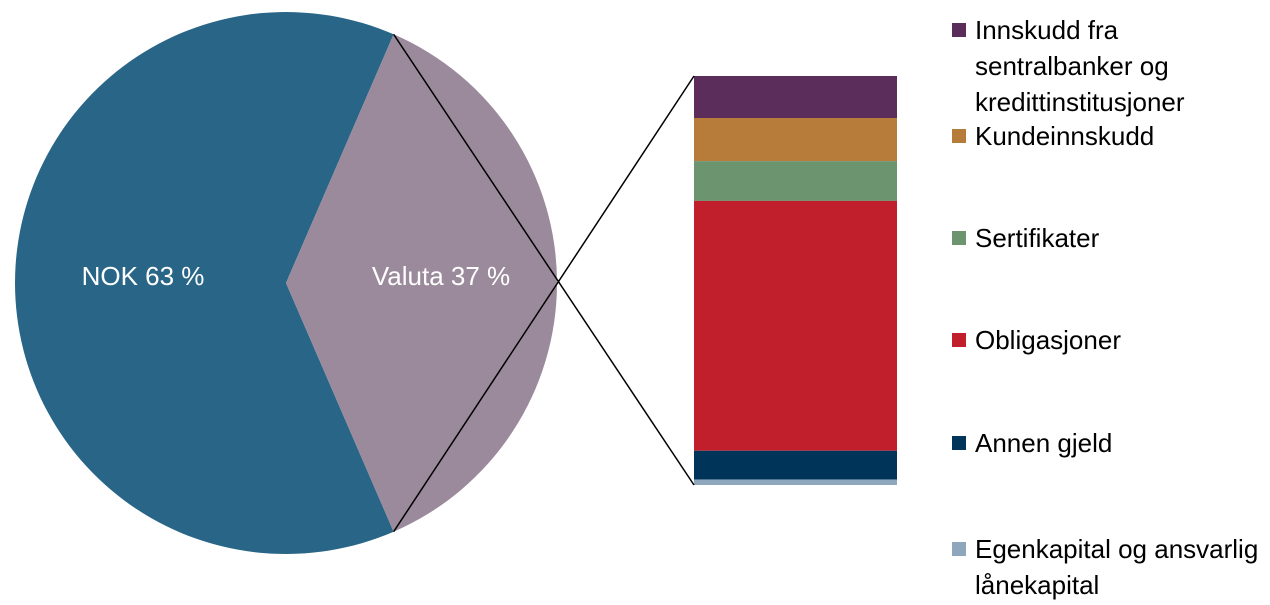 The image size is (1270, 605). Describe the element at coordinates (441, 276) in the screenshot. I see `slice-label: Valuta 37 %` at that location.